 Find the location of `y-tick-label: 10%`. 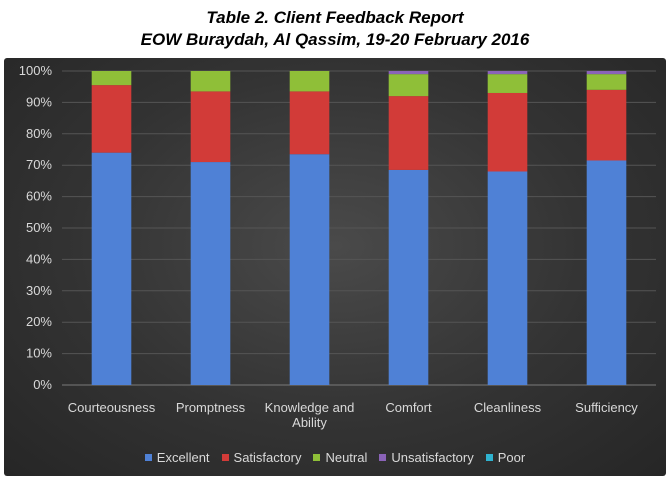

y-tick-label: 10% is located at coordinates (39, 353).